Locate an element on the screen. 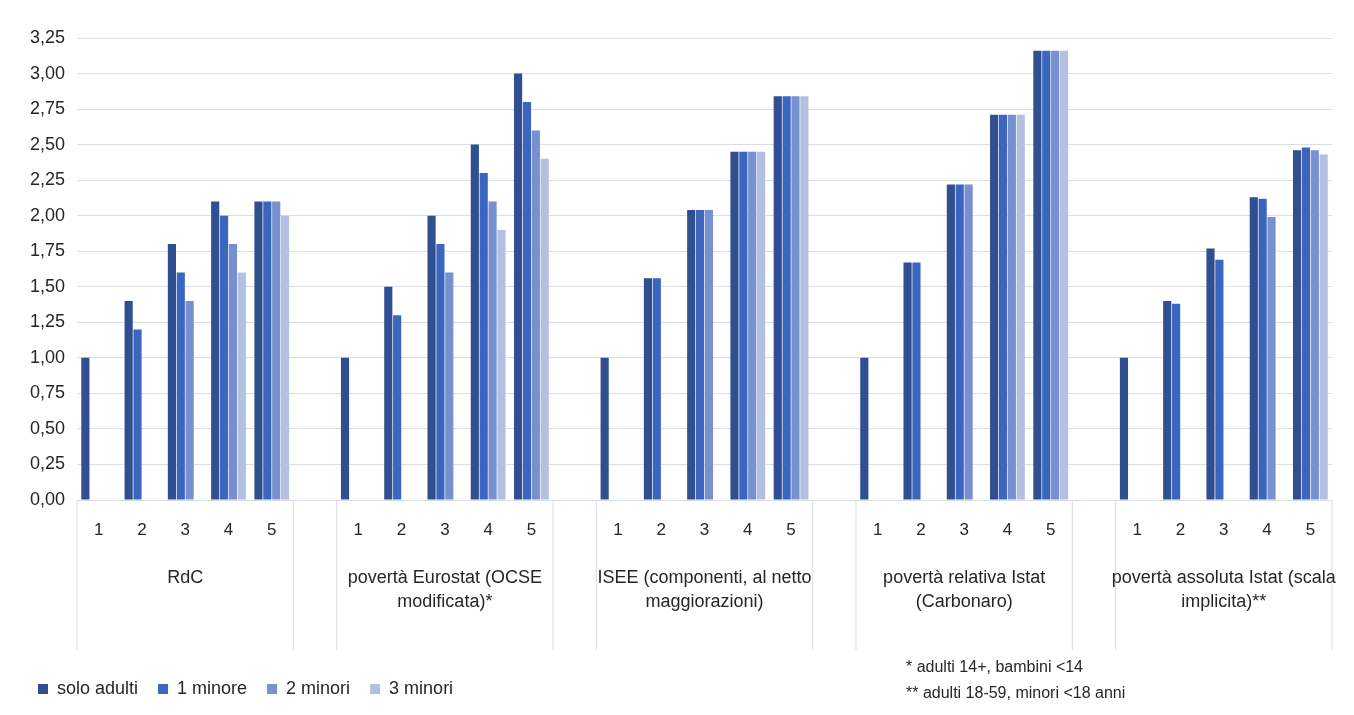  text: povertà Eurostat (OCSE modificata)* is located at coordinates (444, 588).